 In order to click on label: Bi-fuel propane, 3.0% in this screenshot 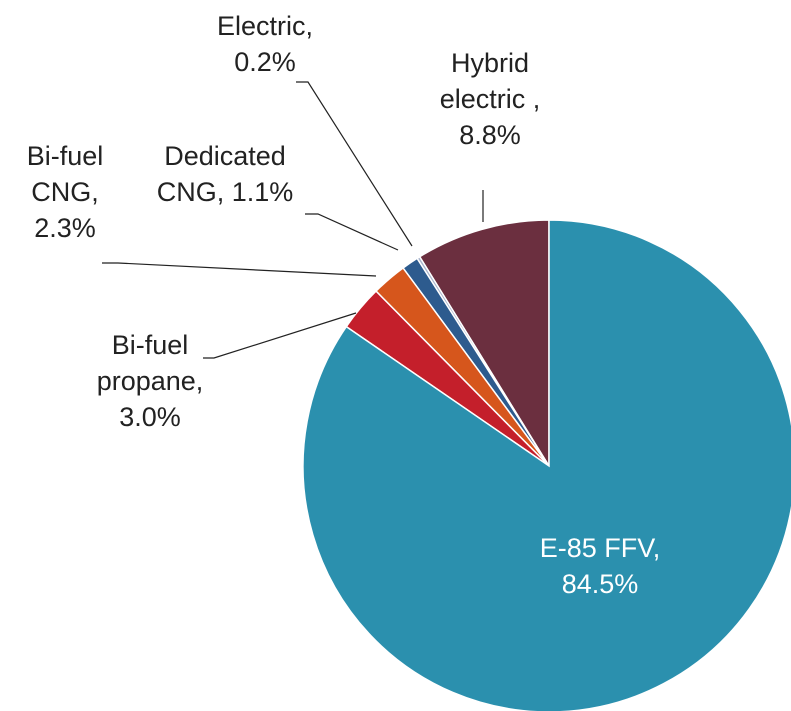, I will do `click(150, 381)`.